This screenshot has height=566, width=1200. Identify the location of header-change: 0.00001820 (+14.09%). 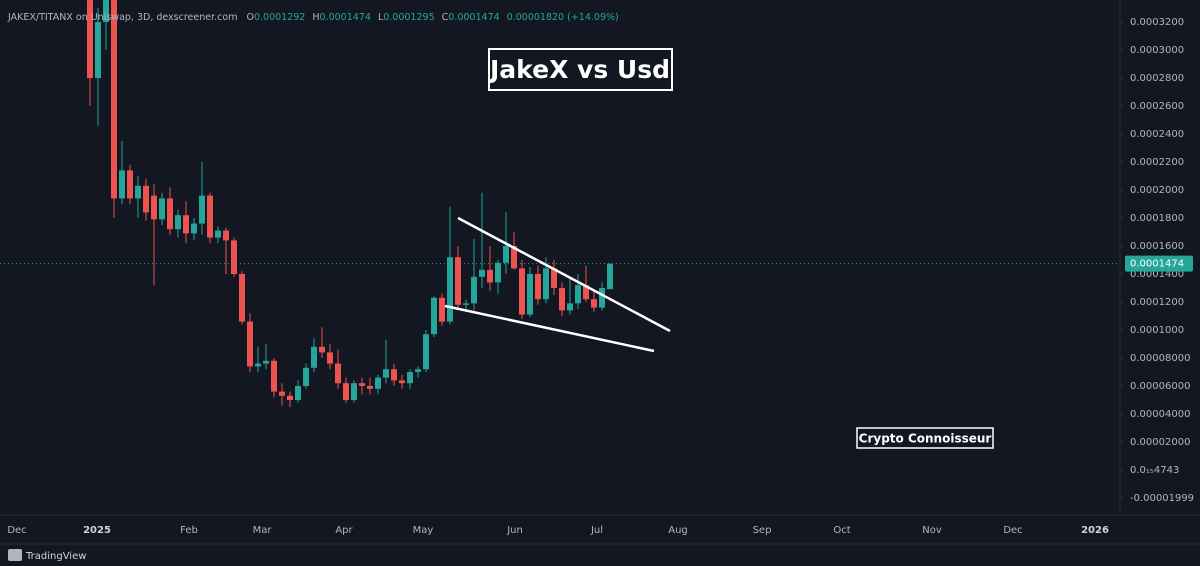
(563, 17).